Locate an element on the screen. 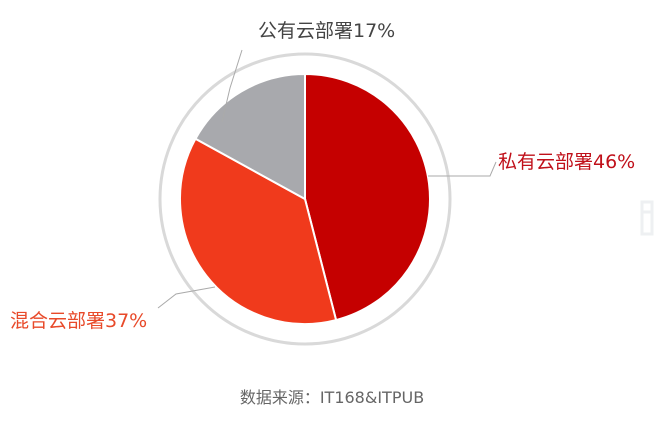 Image resolution: width=664 pixels, height=423 pixels. slice-label-0: 私有云部署46% is located at coordinates (566, 162).